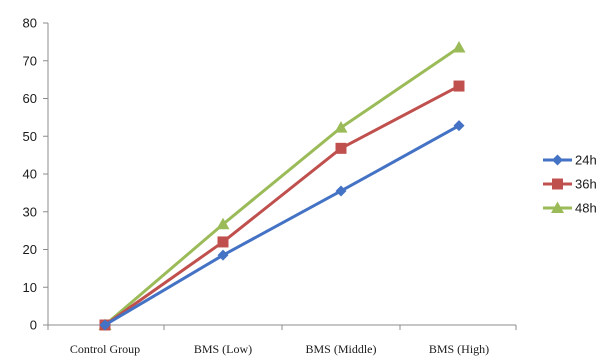 The width and height of the screenshot is (612, 359). I want to click on legend-entry: 36h, so click(570, 184).